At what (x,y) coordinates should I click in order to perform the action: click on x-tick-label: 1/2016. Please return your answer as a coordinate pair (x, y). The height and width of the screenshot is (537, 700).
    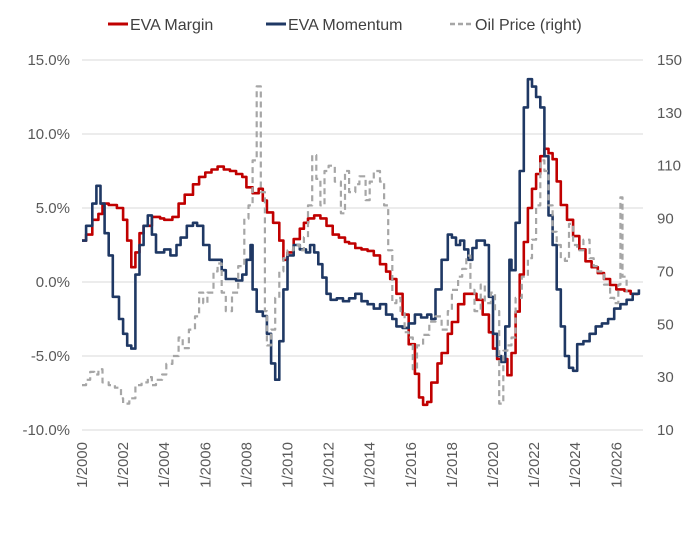
    Looking at the image, I should click on (411, 465).